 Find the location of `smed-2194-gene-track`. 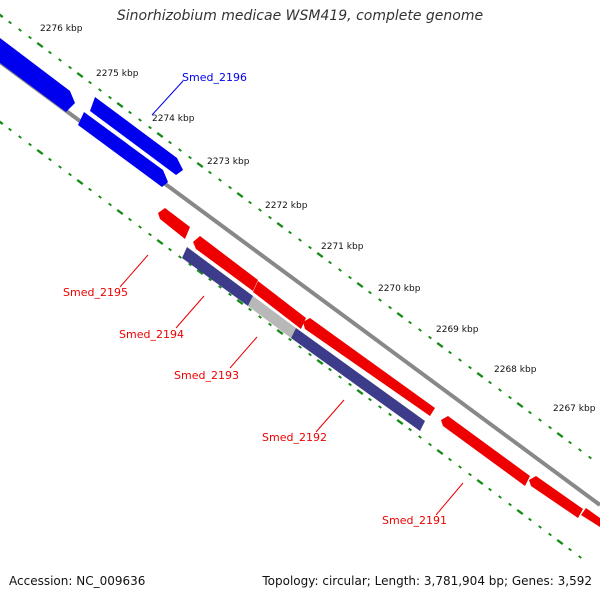

smed-2194-gene-track is located at coordinates (217, 276).